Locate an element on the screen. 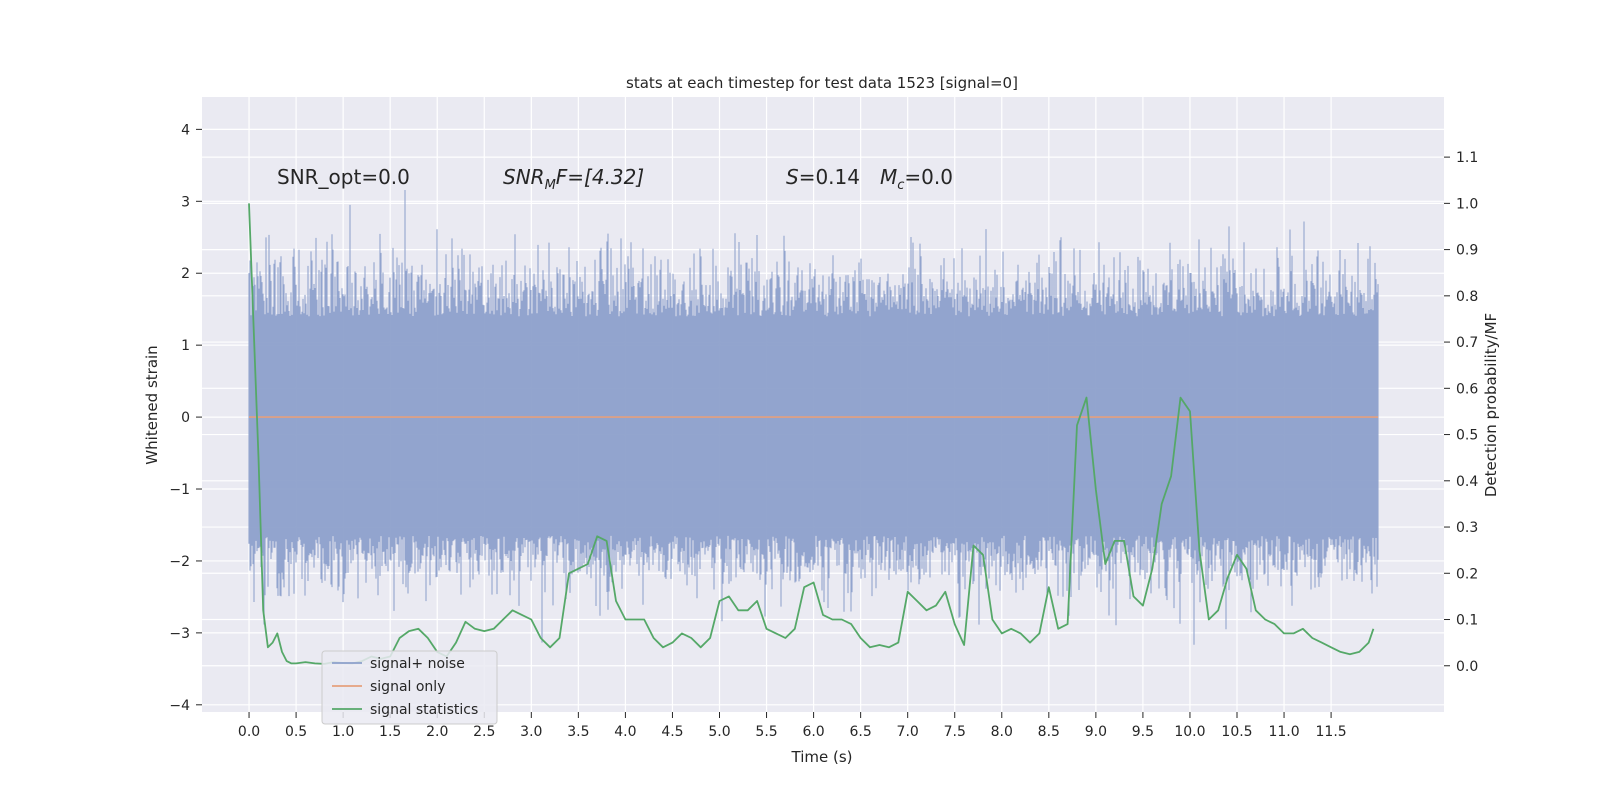 This screenshot has height=800, width=1600. mc-value: =0.0 is located at coordinates (928, 177).